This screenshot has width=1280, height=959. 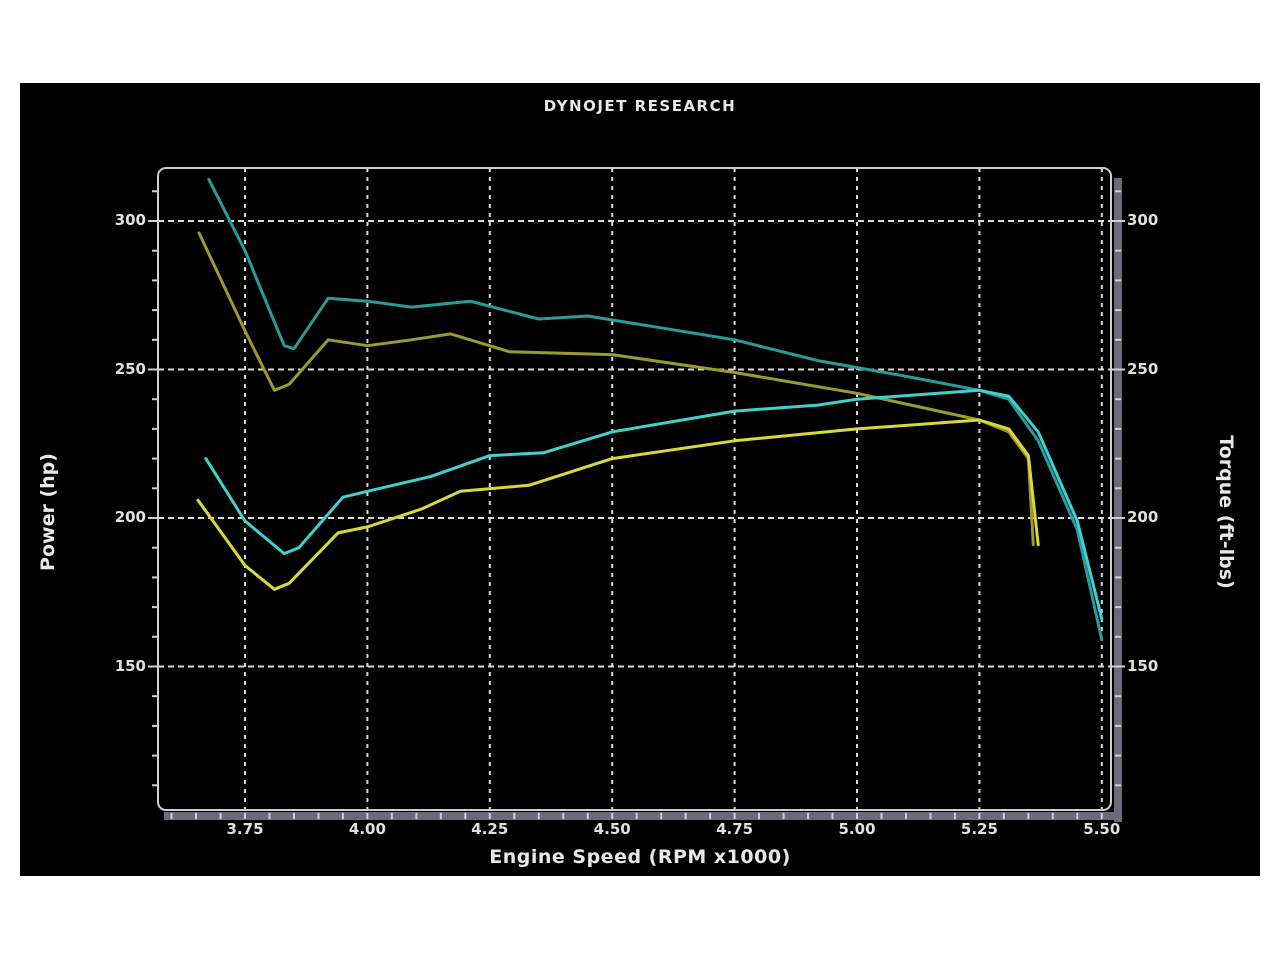 I want to click on y-tick-label: 300, so click(x=130, y=220).